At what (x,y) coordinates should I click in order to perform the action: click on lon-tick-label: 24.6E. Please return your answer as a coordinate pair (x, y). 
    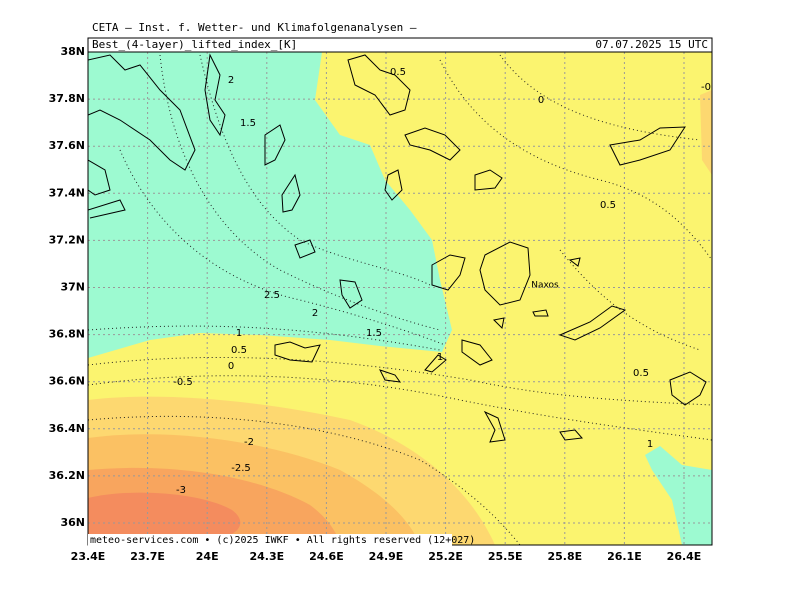
    Looking at the image, I should click on (326, 556).